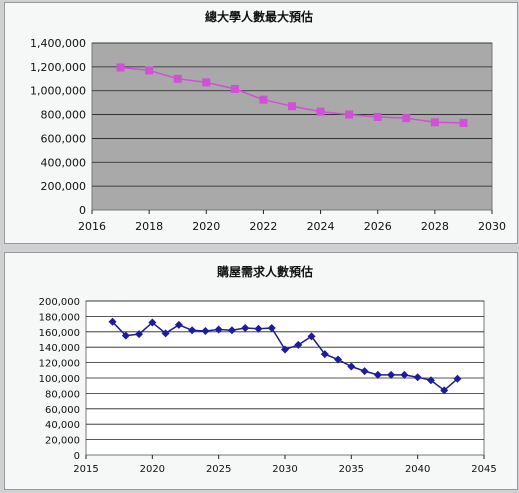  I want to click on chart-title: 購屋需求人數預估, so click(264, 271).